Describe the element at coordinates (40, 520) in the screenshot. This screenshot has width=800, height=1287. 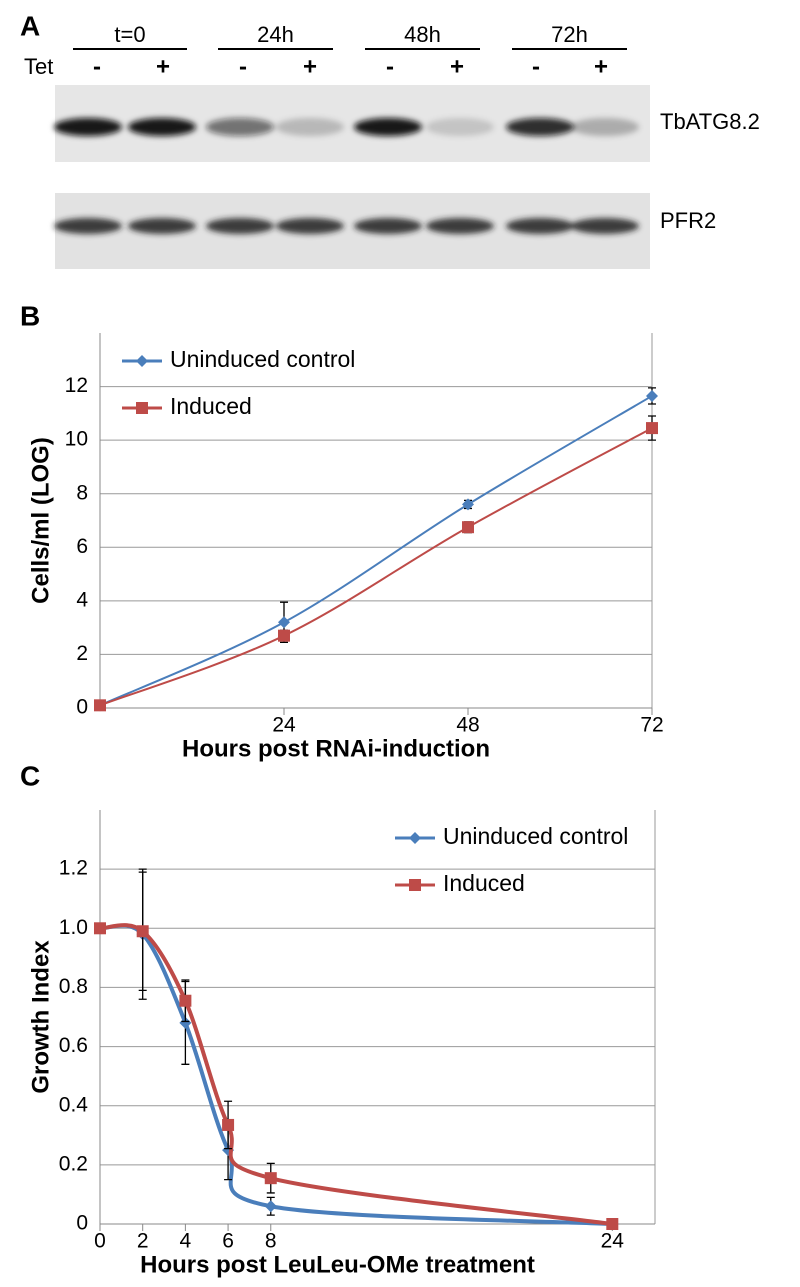
I see `y-axis-title: Cells/ml (LOG)` at that location.